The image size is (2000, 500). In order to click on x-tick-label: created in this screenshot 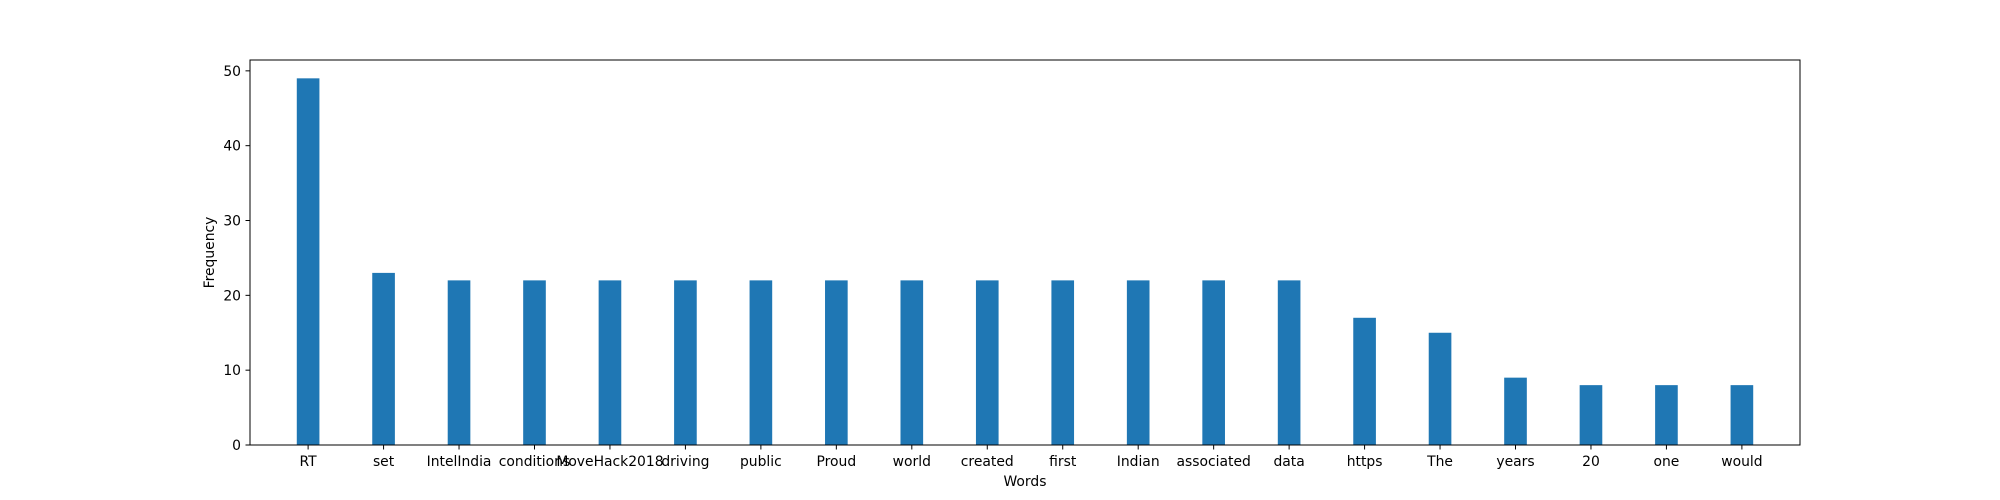, I will do `click(987, 462)`.